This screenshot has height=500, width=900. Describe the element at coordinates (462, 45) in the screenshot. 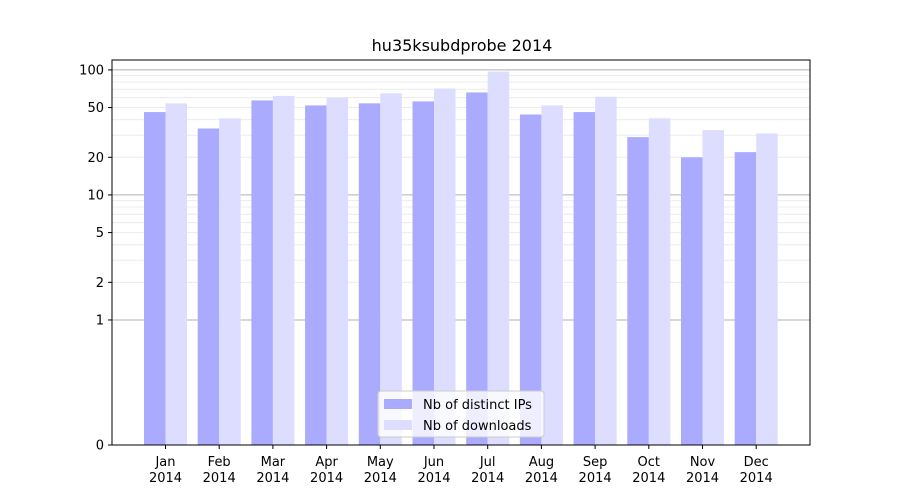

I see `chart-title: hu35ksubdprobe 2014` at that location.